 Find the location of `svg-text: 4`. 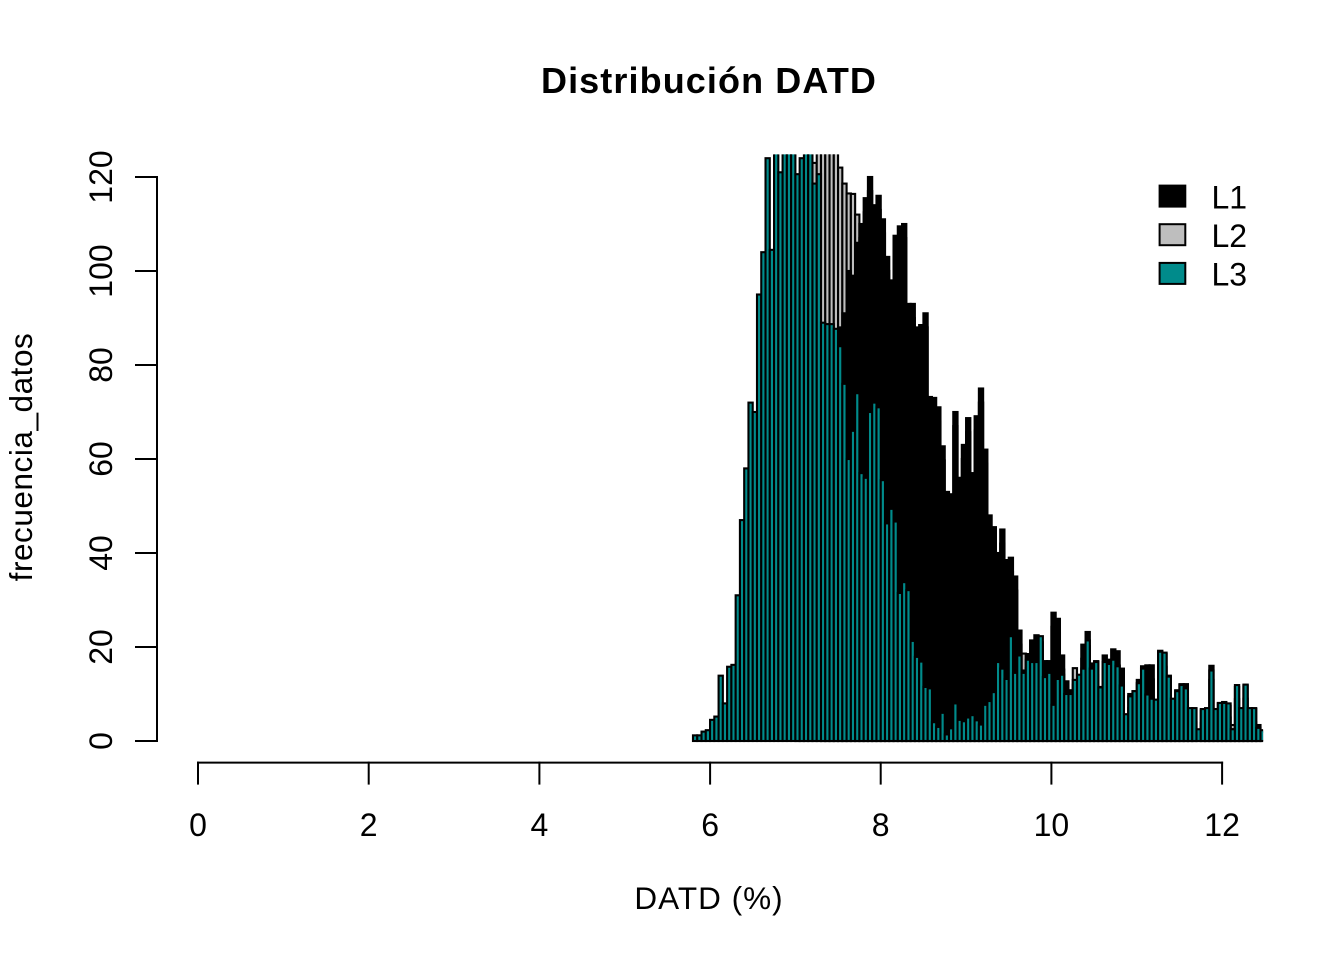

svg-text: 4 is located at coordinates (540, 825).